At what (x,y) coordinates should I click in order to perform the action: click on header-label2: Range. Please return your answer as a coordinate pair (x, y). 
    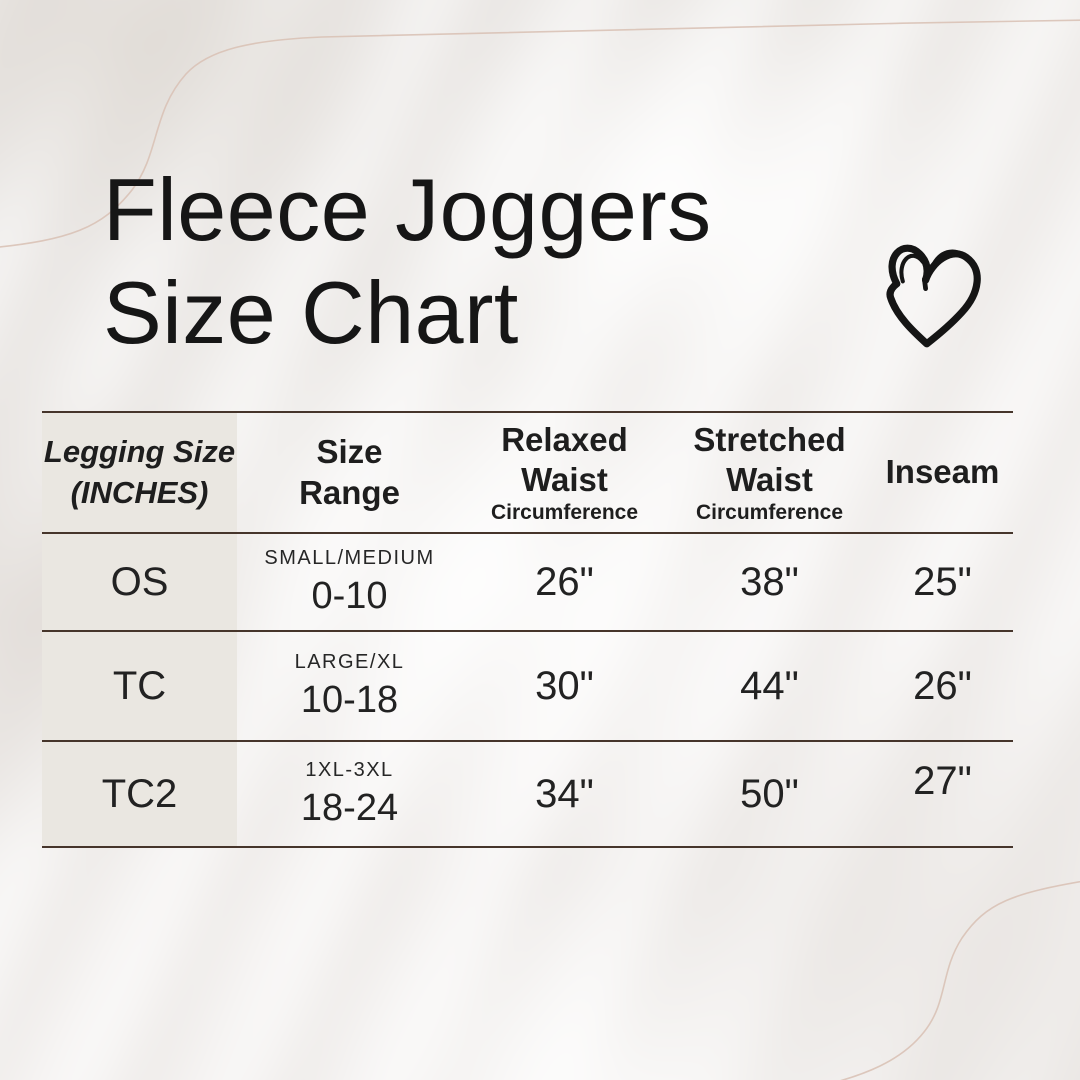
    Looking at the image, I should click on (349, 492).